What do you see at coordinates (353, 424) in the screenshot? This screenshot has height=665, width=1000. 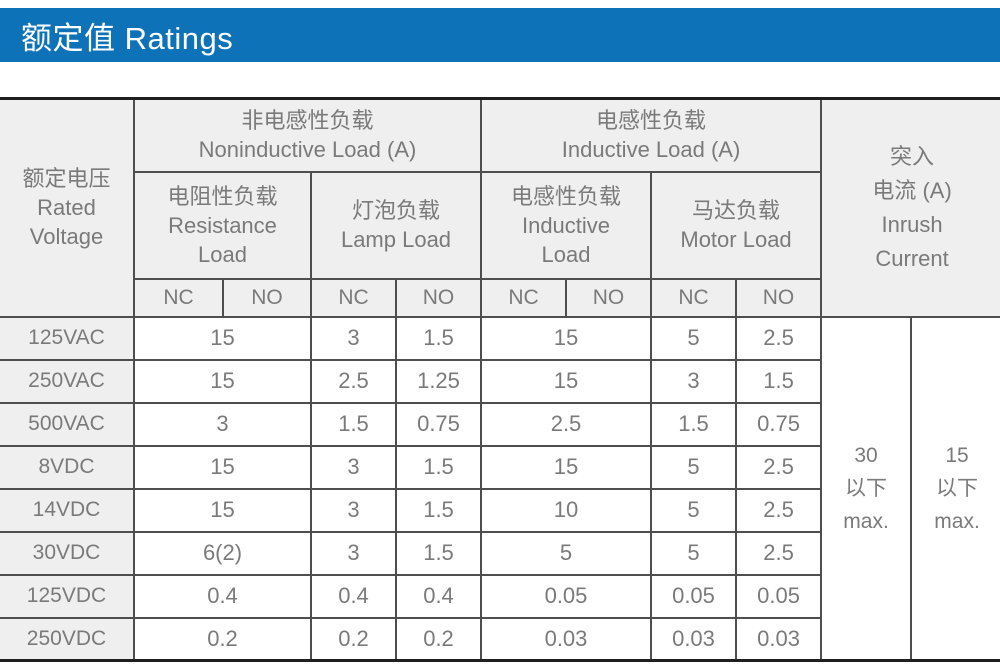 I see `lamp-load-nc-value: 1.5` at bounding box center [353, 424].